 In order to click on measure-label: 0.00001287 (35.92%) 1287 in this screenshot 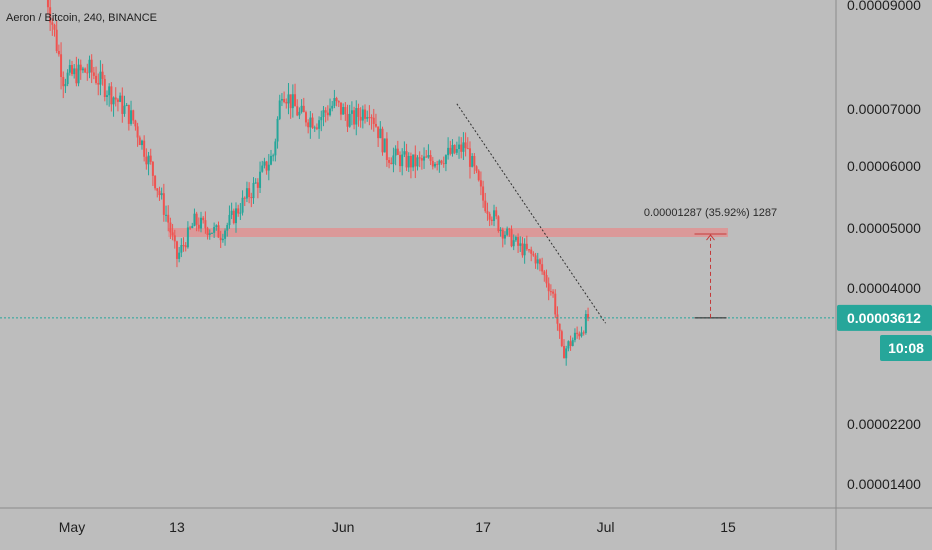, I will do `click(710, 213)`.